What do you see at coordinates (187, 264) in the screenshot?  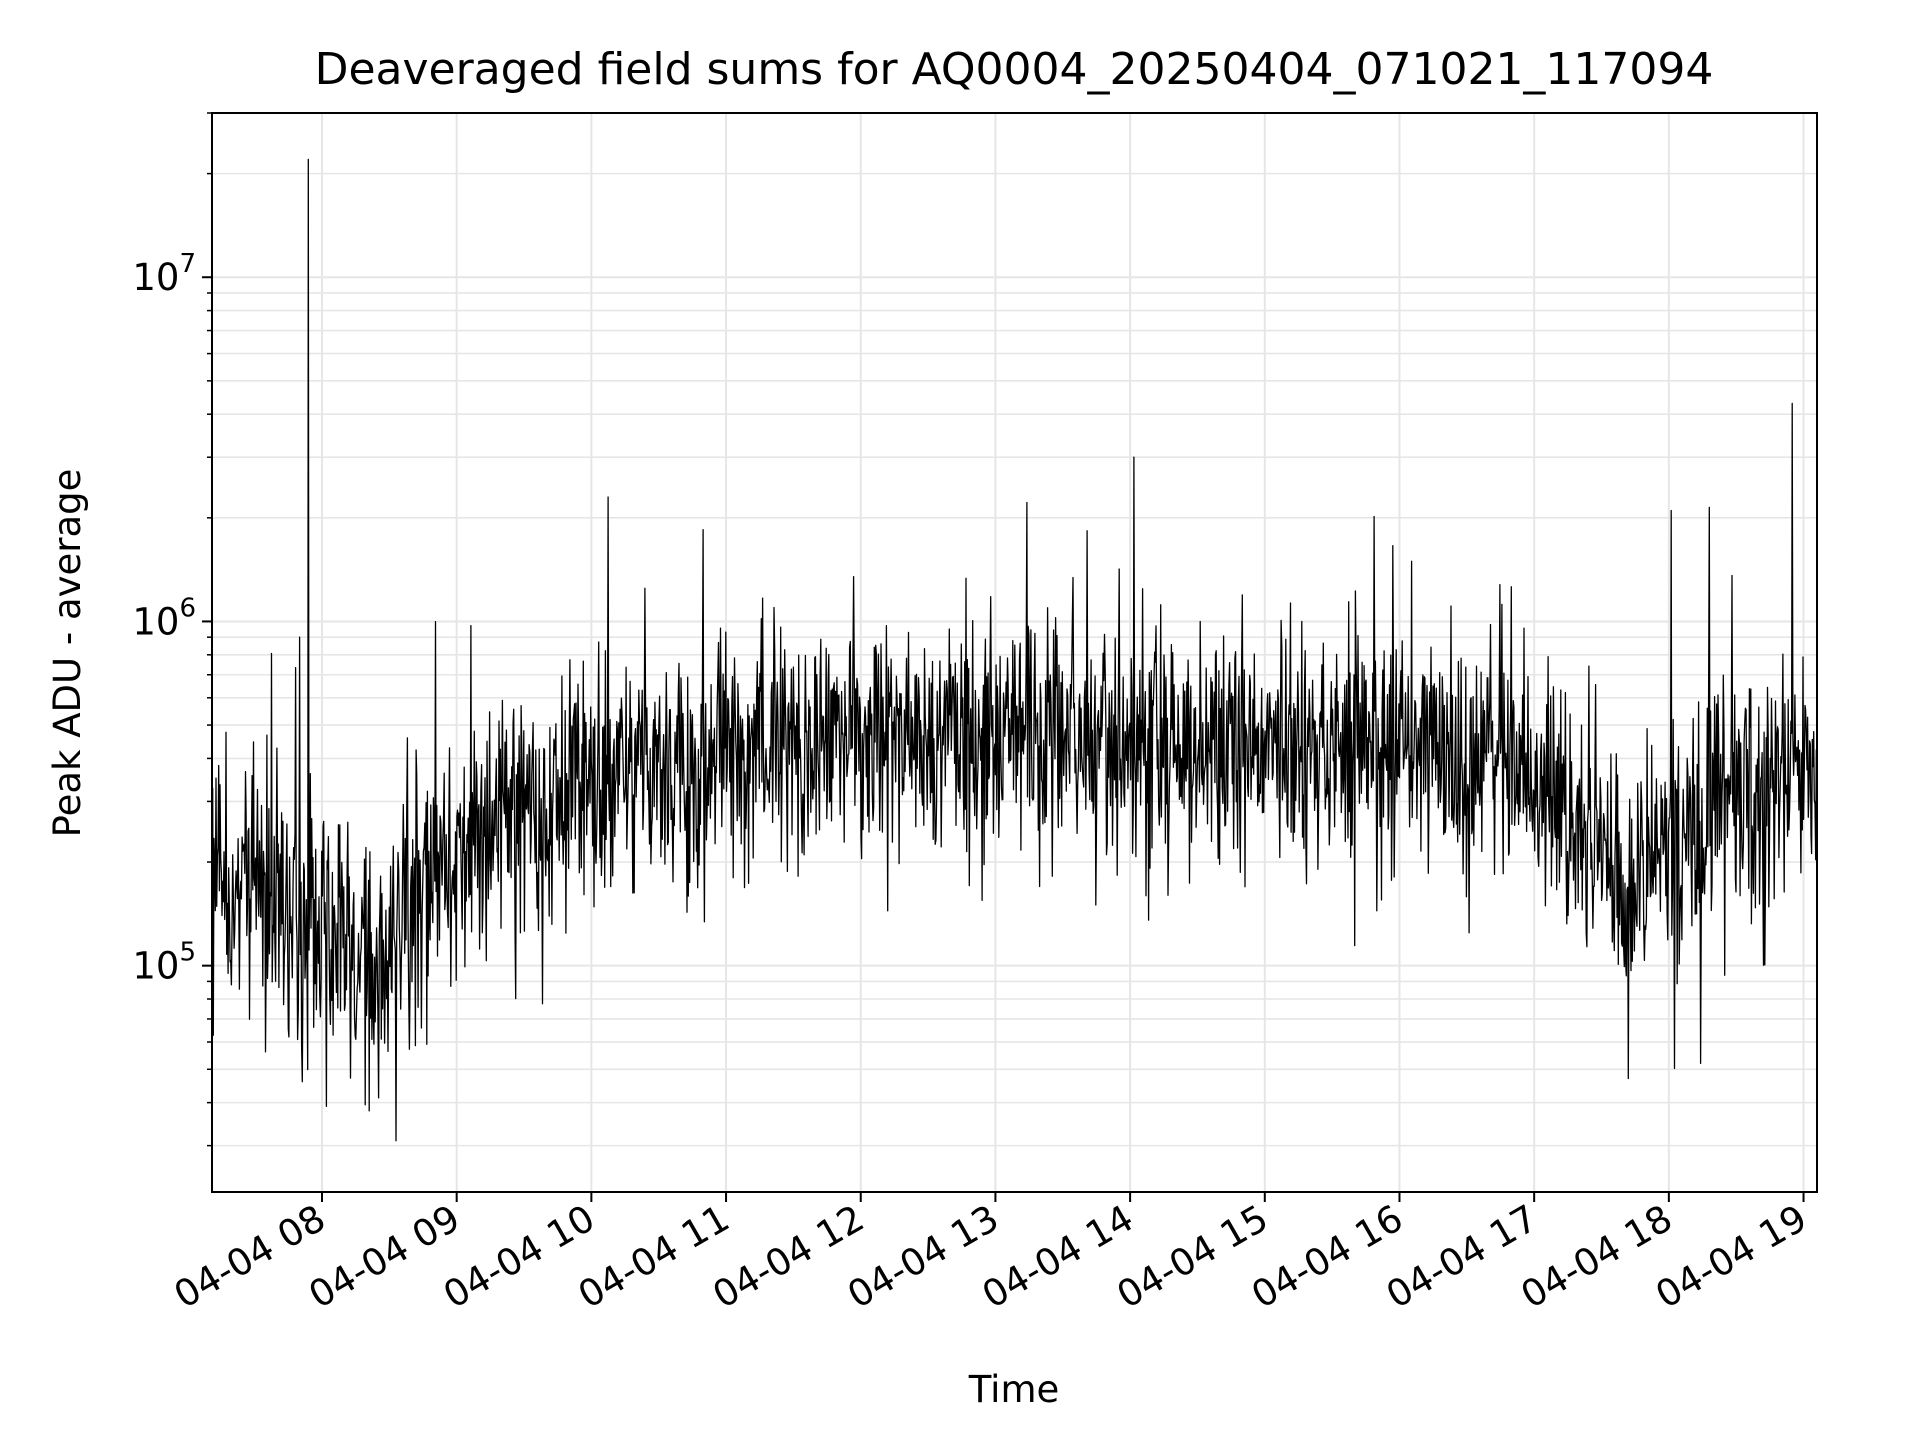 I see `y-tick-label-exponent: 7` at bounding box center [187, 264].